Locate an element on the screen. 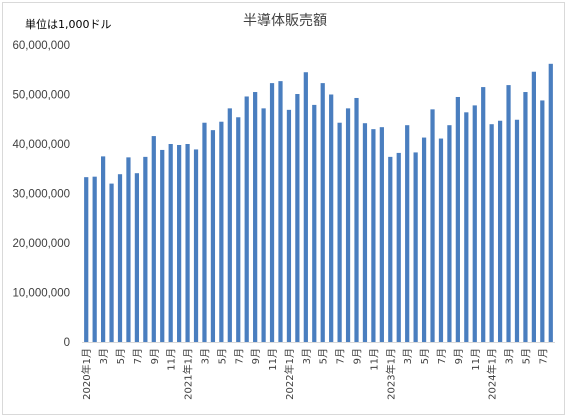 The height and width of the screenshot is (419, 569). y-tick-label: 60,000,000 is located at coordinates (41, 46).